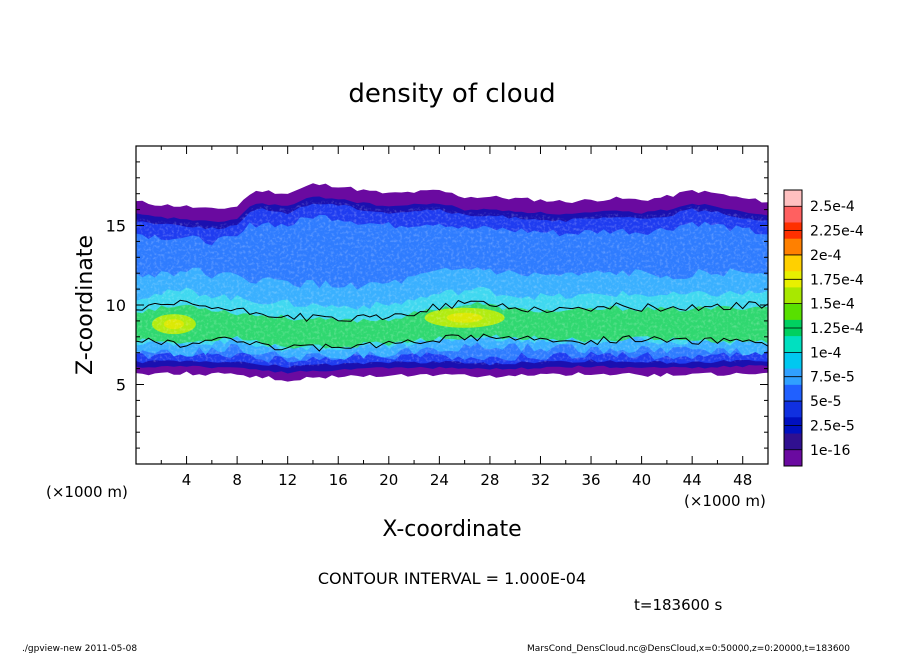 The width and height of the screenshot is (904, 654). What do you see at coordinates (832, 378) in the screenshot?
I see `colorbar-label: 7.5e-5` at bounding box center [832, 378].